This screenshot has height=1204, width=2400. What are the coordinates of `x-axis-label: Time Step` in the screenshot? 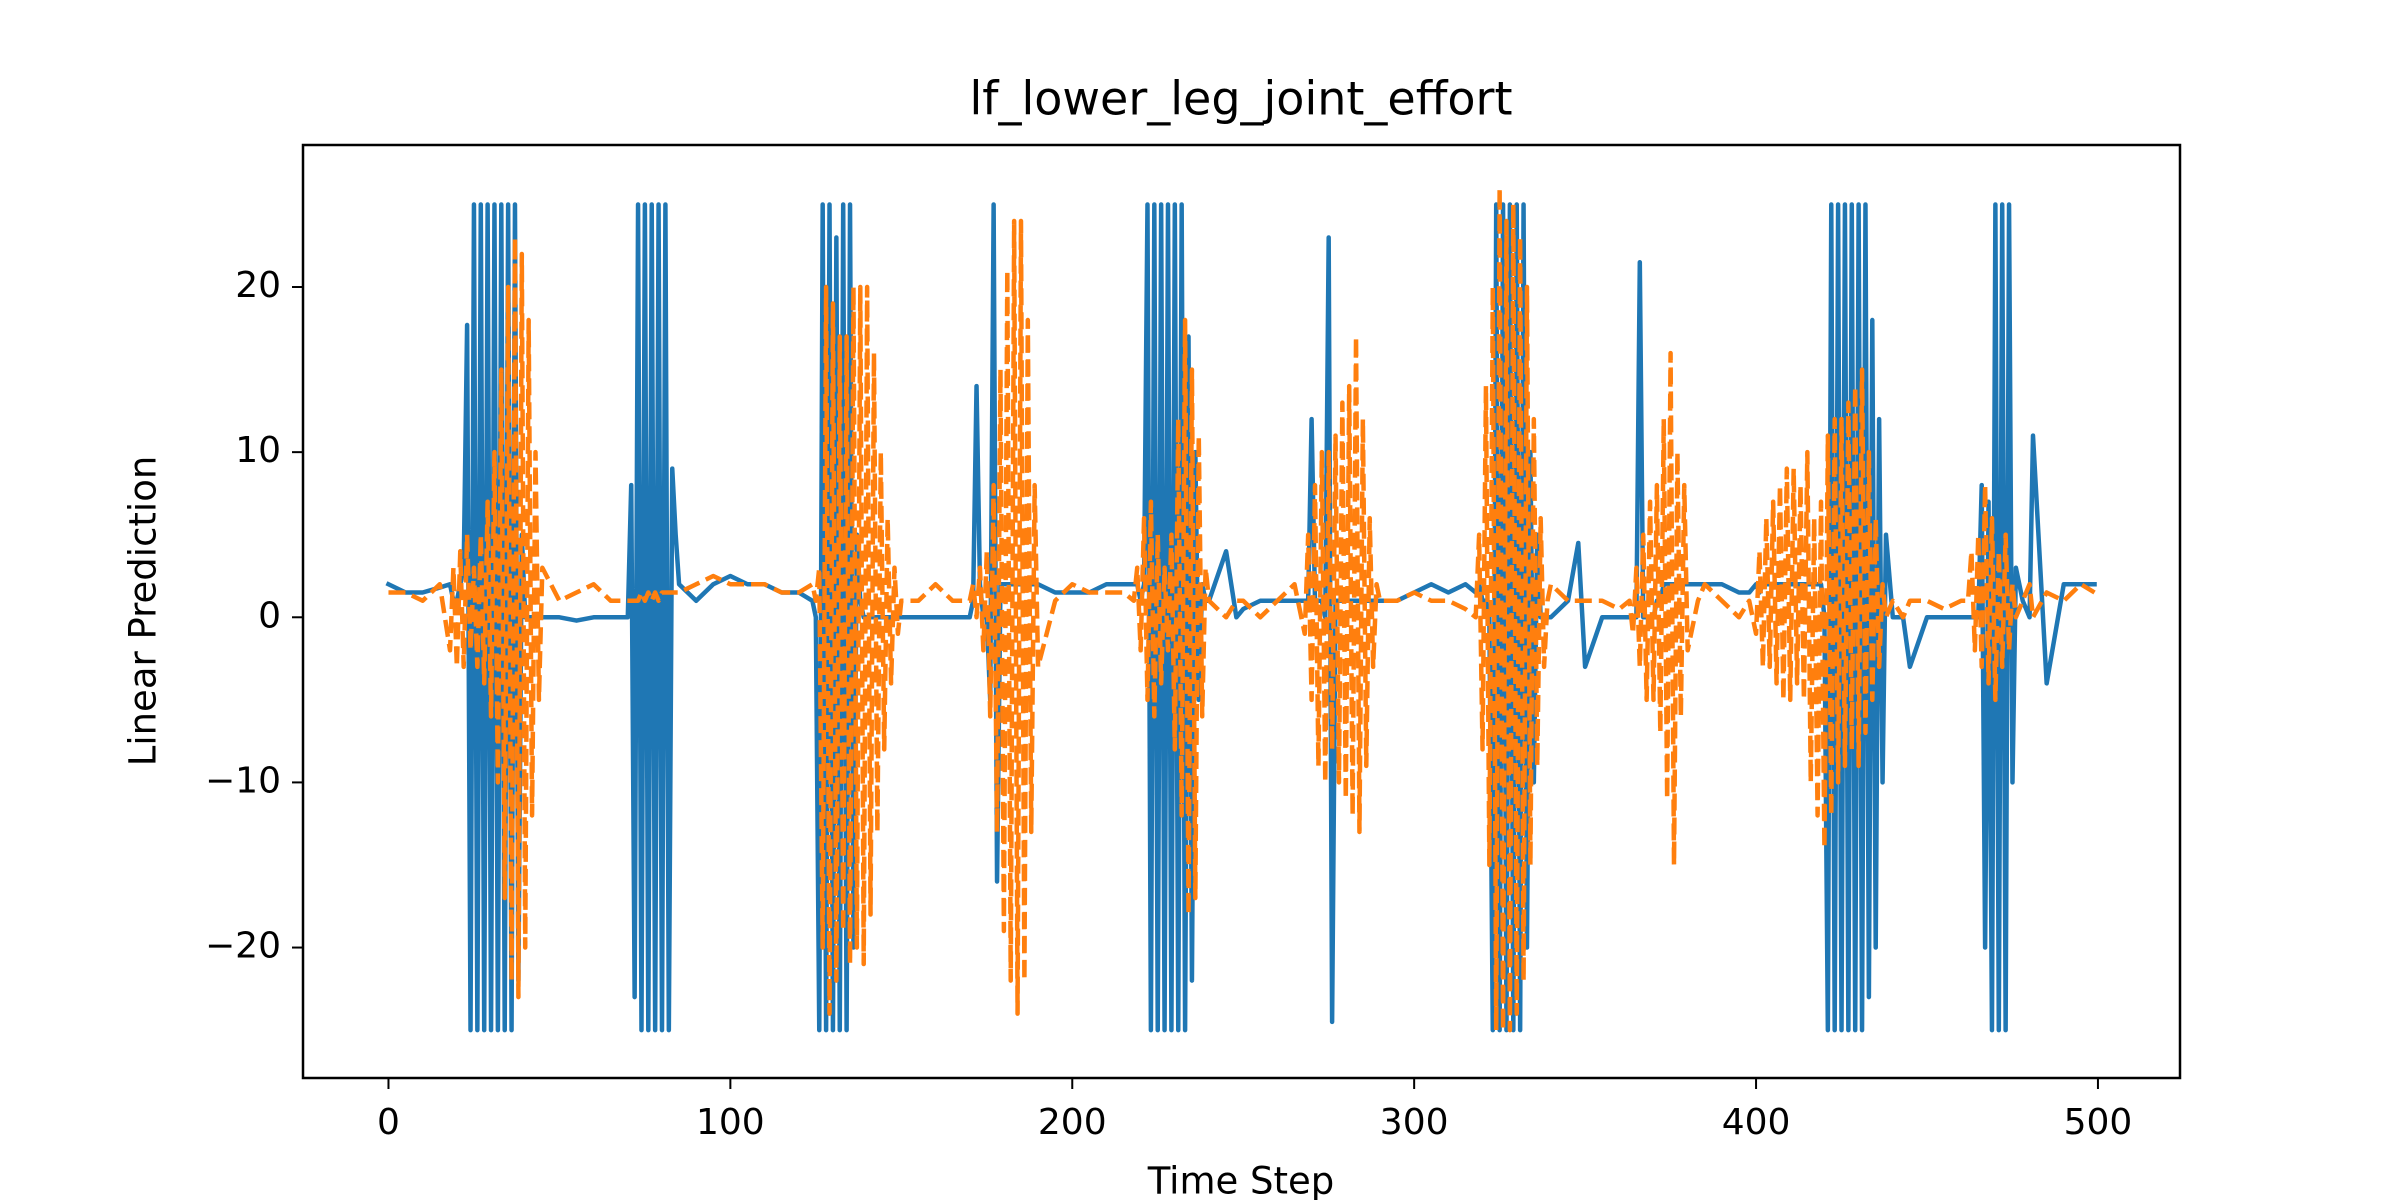 It's located at (1241, 1180).